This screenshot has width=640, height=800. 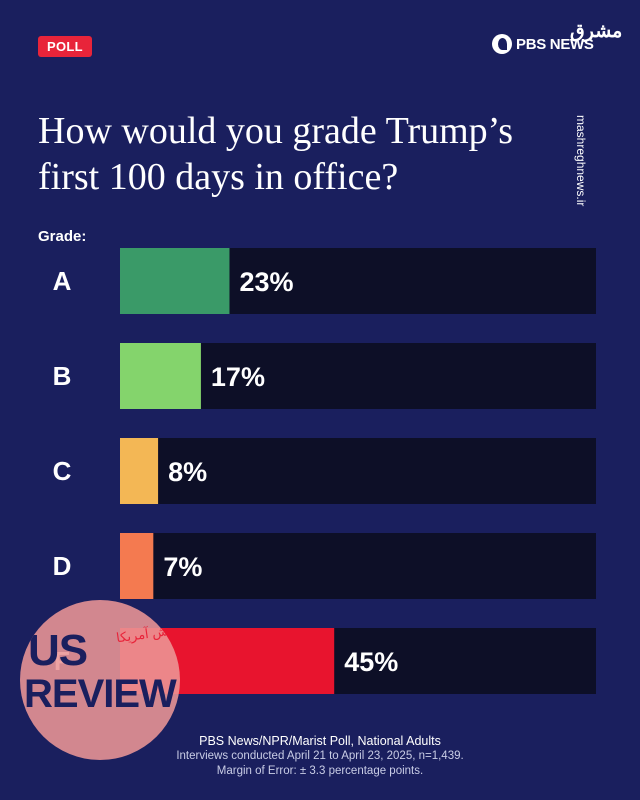 What do you see at coordinates (502, 44) in the screenshot?
I see `pbs-head-icon` at bounding box center [502, 44].